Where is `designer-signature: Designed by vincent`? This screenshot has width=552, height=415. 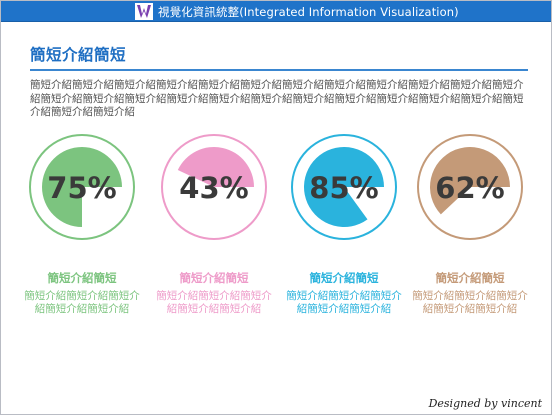
designer-signature: Designed by vincent is located at coordinates (485, 403).